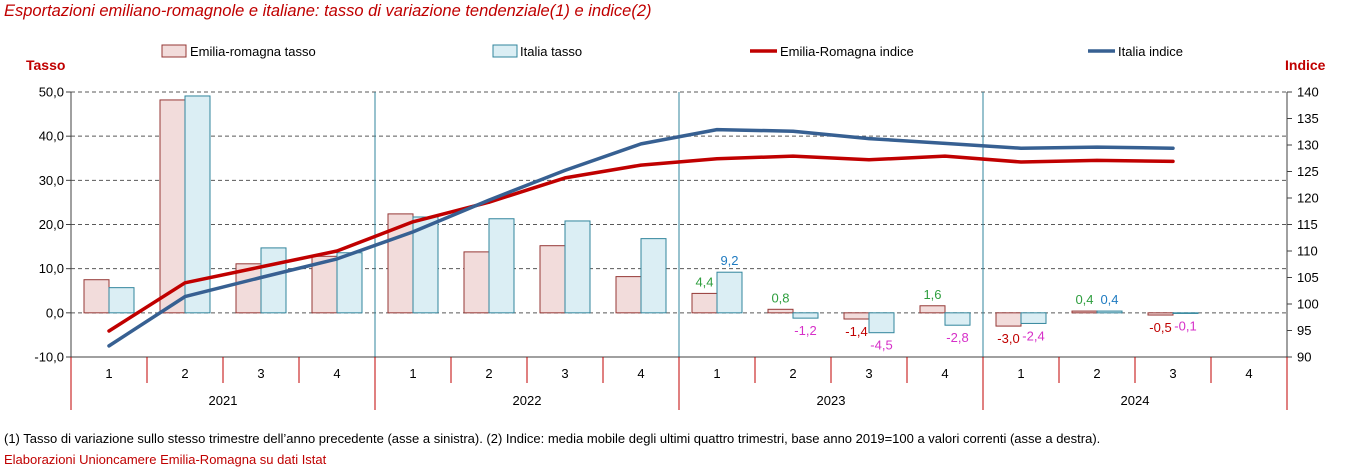 This screenshot has width=1346, height=469. I want to click on right-tick-label: 115, so click(1307, 224).